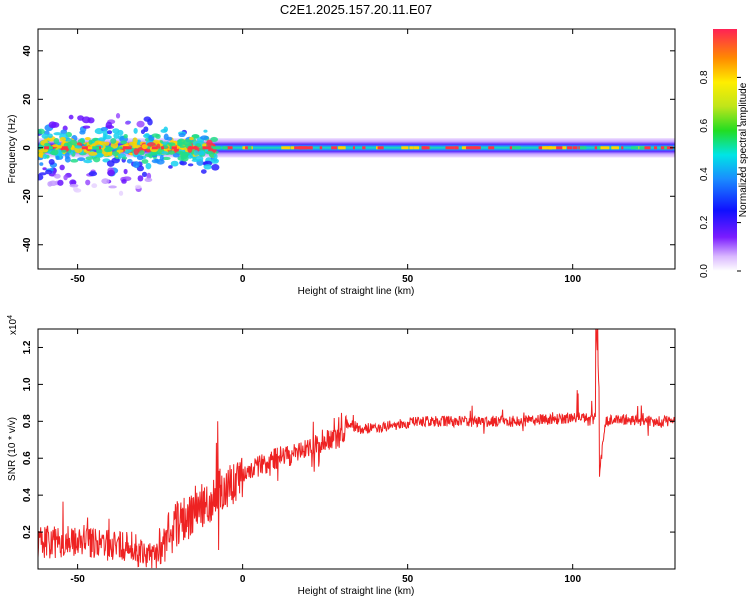  I want to click on y-tick-label: 20, so click(27, 99).